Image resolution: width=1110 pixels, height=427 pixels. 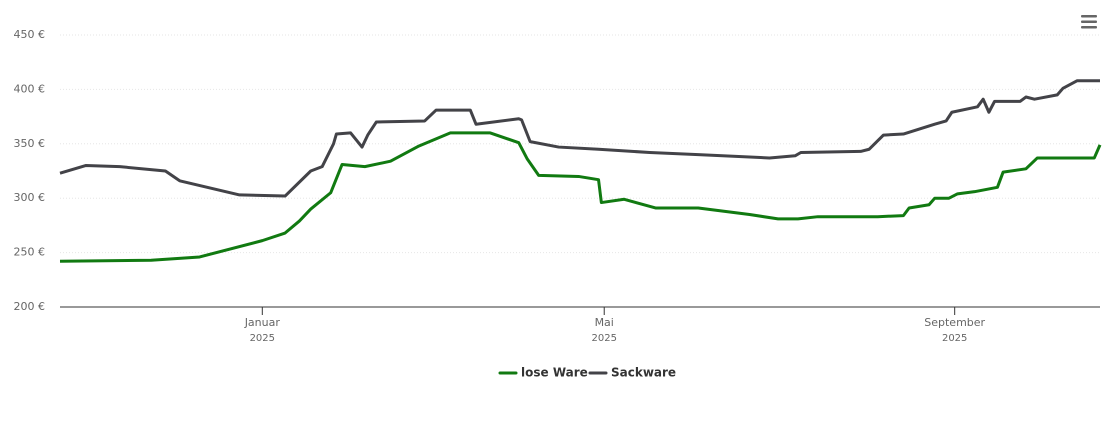 I want to click on y-tick-label: 450 €, so click(x=30, y=34).